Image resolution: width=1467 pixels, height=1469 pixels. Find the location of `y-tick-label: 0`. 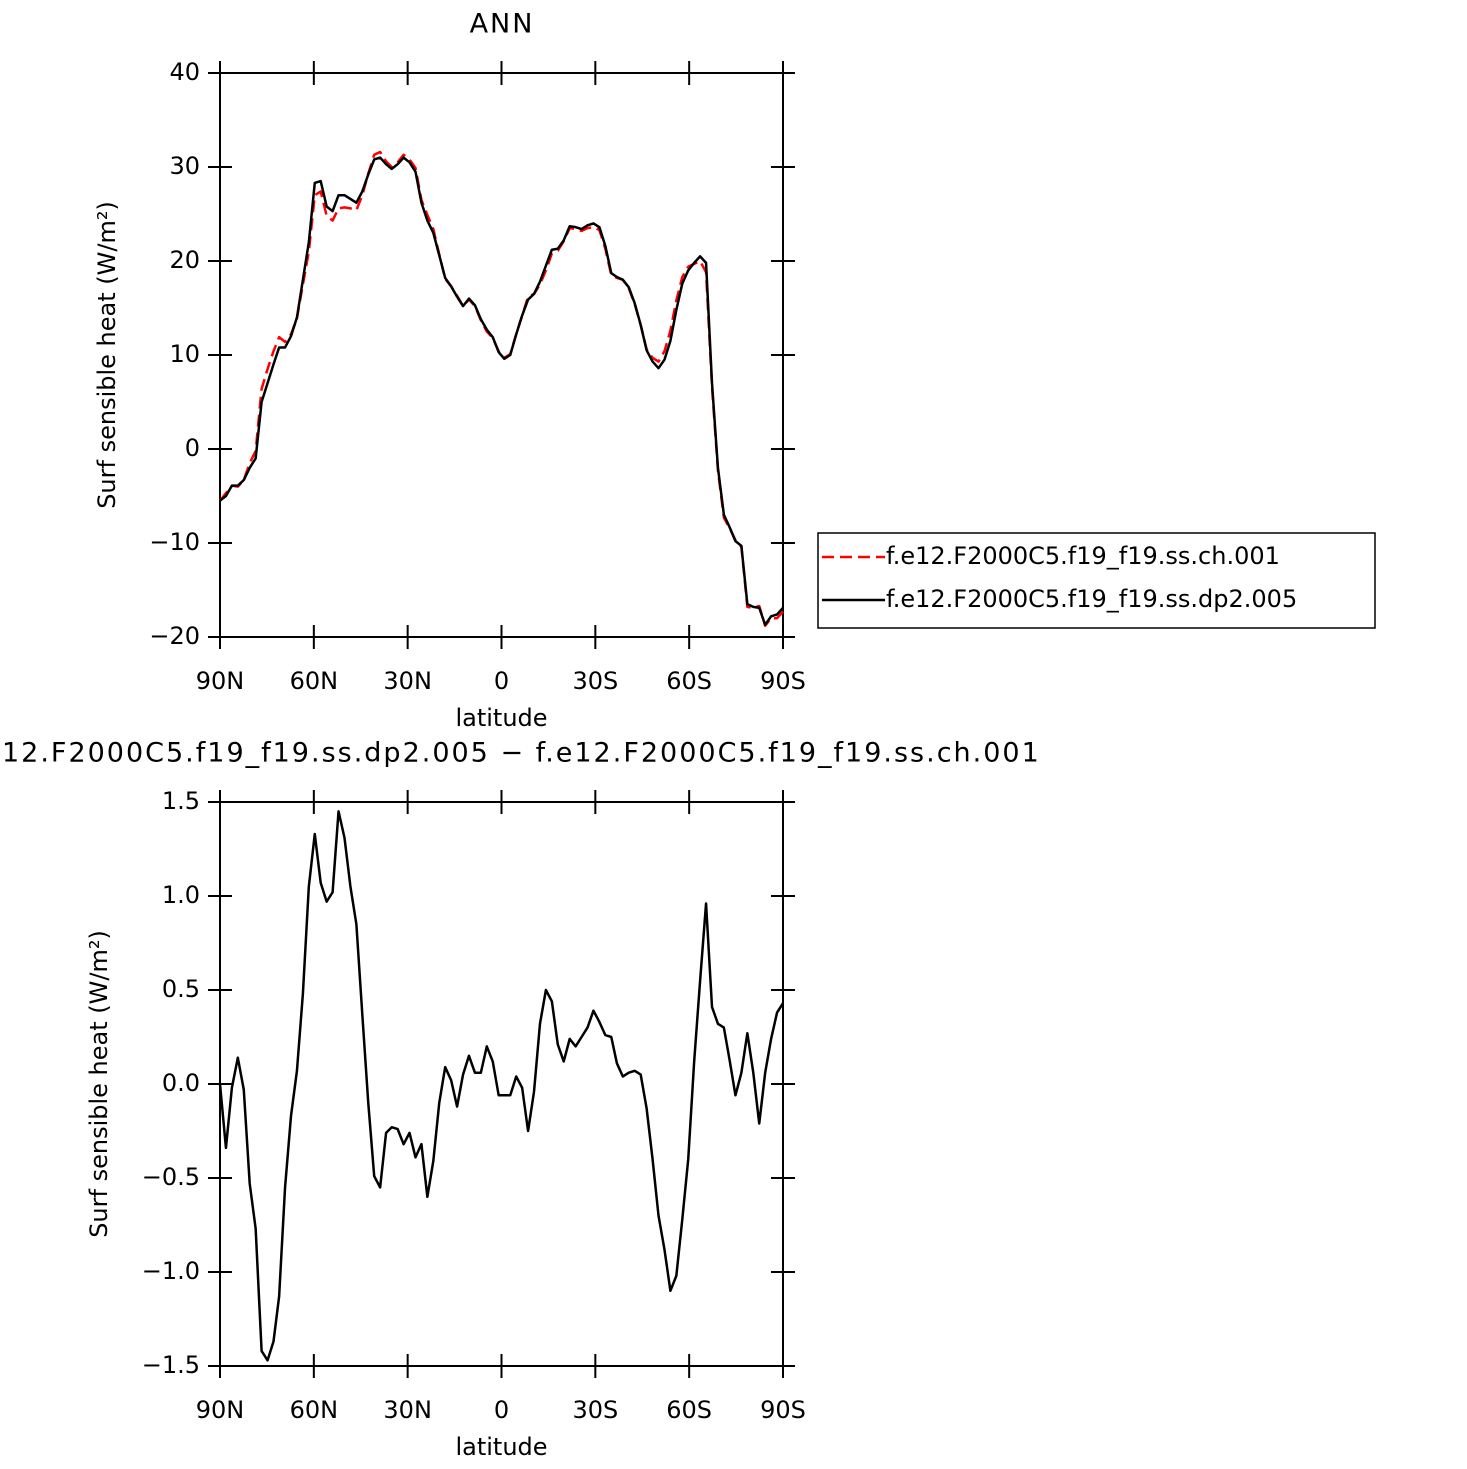

y-tick-label: 0 is located at coordinates (192, 448).